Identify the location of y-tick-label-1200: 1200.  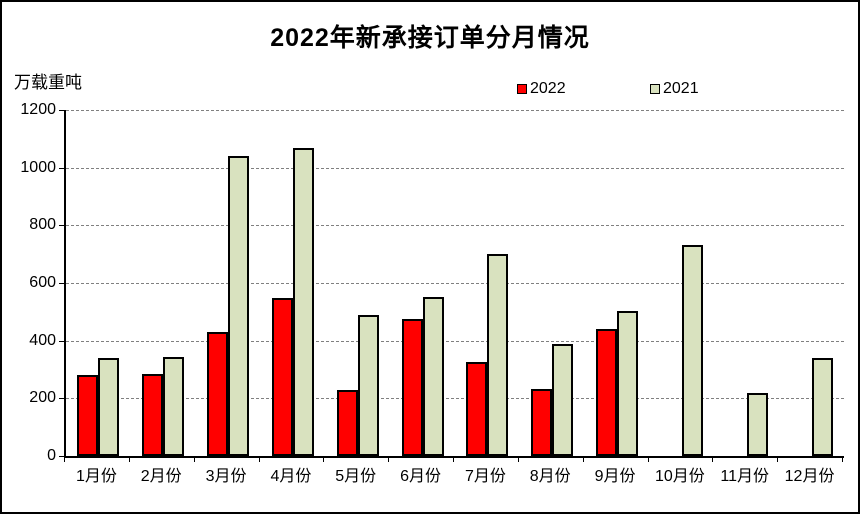
(38, 109).